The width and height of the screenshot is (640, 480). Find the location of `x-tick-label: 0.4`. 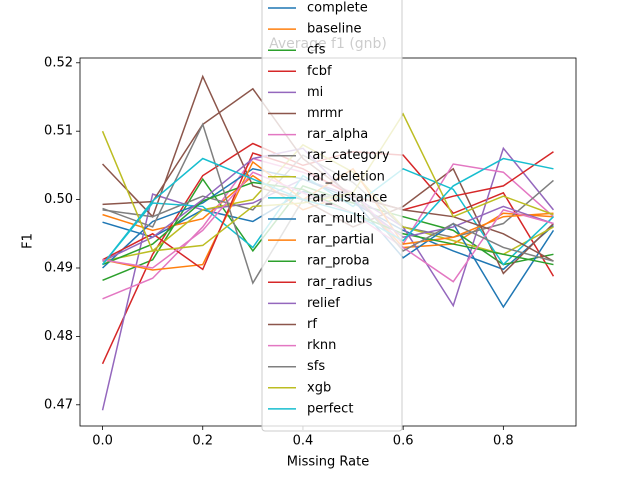

x-tick-label: 0.4 is located at coordinates (303, 441).